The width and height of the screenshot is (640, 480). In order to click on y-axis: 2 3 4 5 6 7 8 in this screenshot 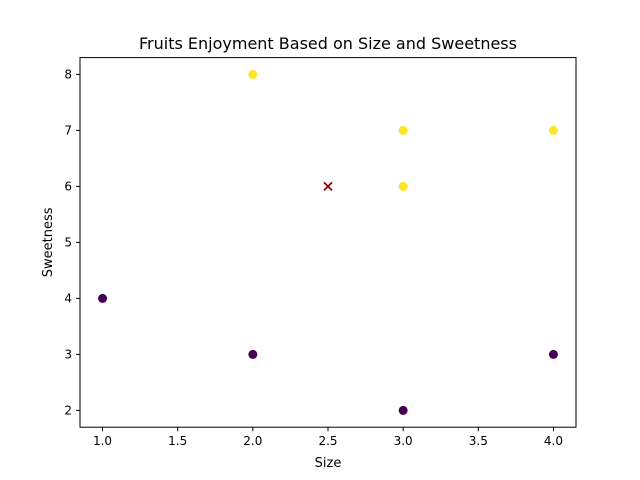, I will do `click(72, 242)`.